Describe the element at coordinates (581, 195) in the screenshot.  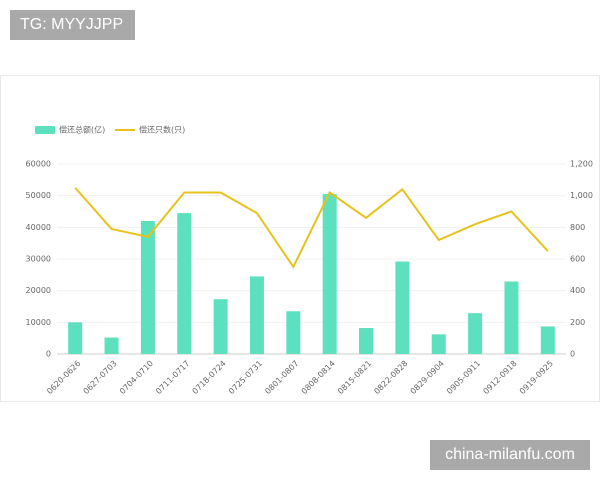
I see `y2-tick-label: 1,000` at that location.